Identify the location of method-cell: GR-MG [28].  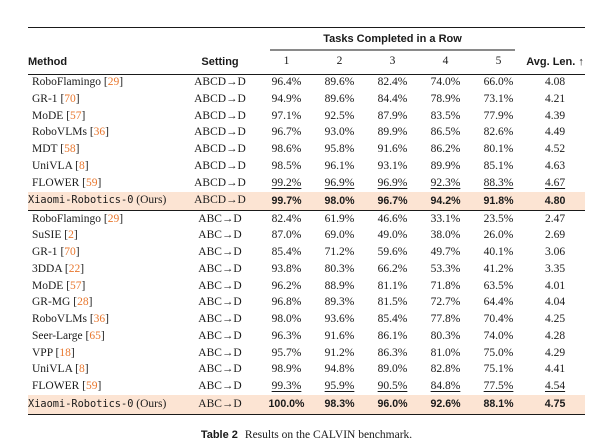
(62, 302).